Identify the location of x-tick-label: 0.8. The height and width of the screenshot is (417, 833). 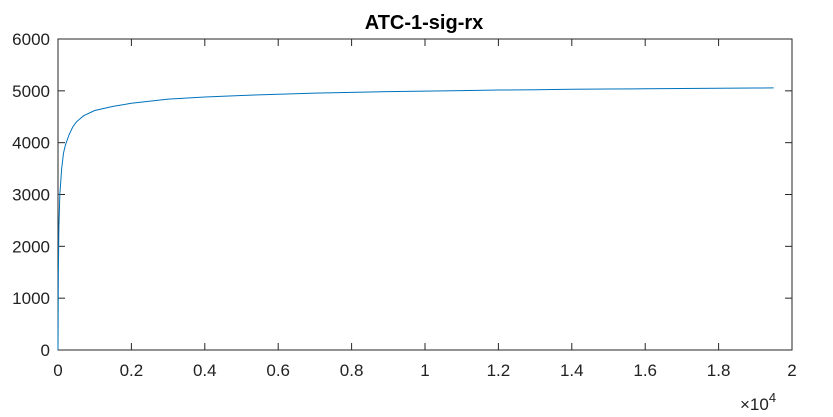
(352, 370).